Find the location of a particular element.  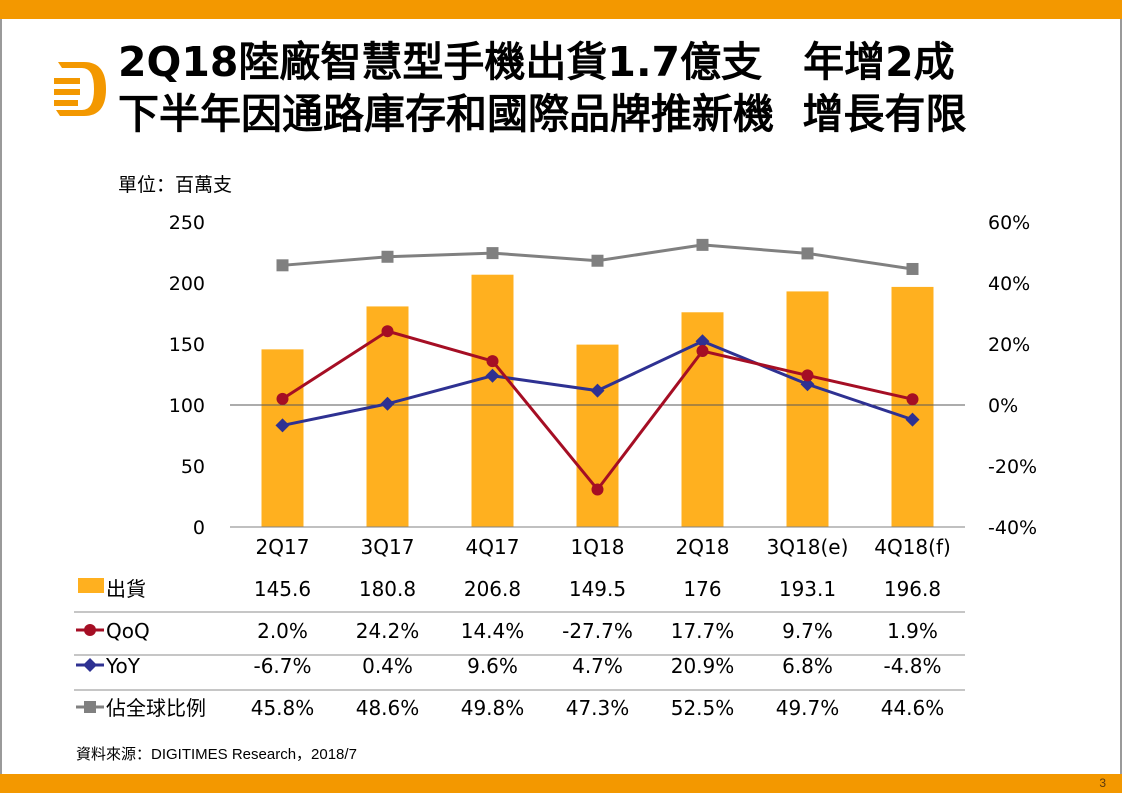

marker-yoy-1Q18 is located at coordinates (597, 390).